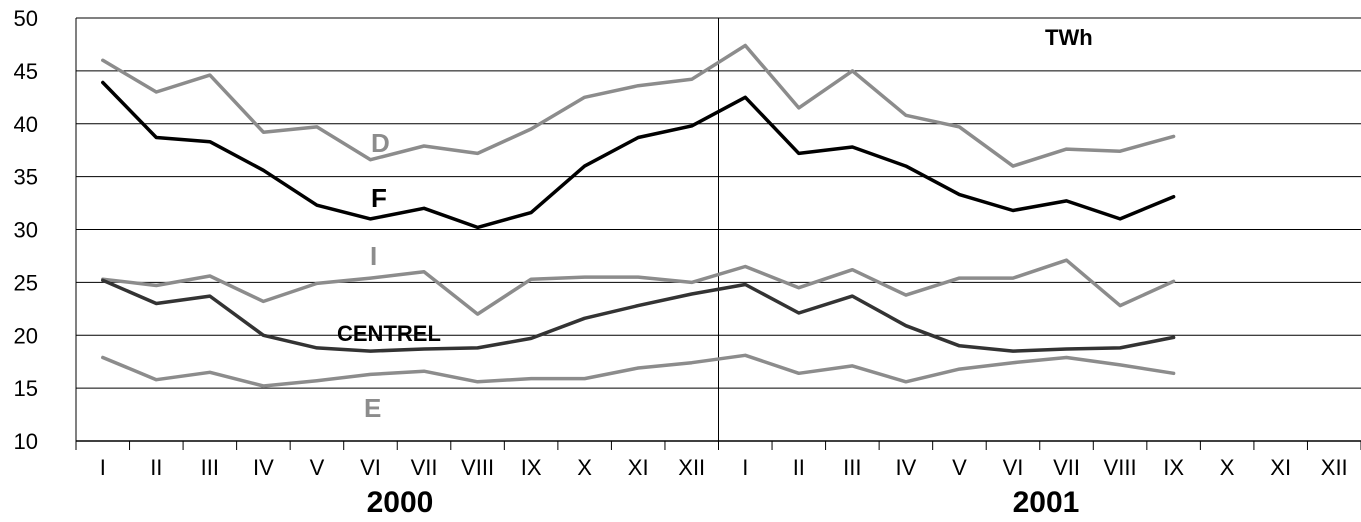 The image size is (1361, 522). Describe the element at coordinates (380, 143) in the screenshot. I see `series-label-d: D` at that location.